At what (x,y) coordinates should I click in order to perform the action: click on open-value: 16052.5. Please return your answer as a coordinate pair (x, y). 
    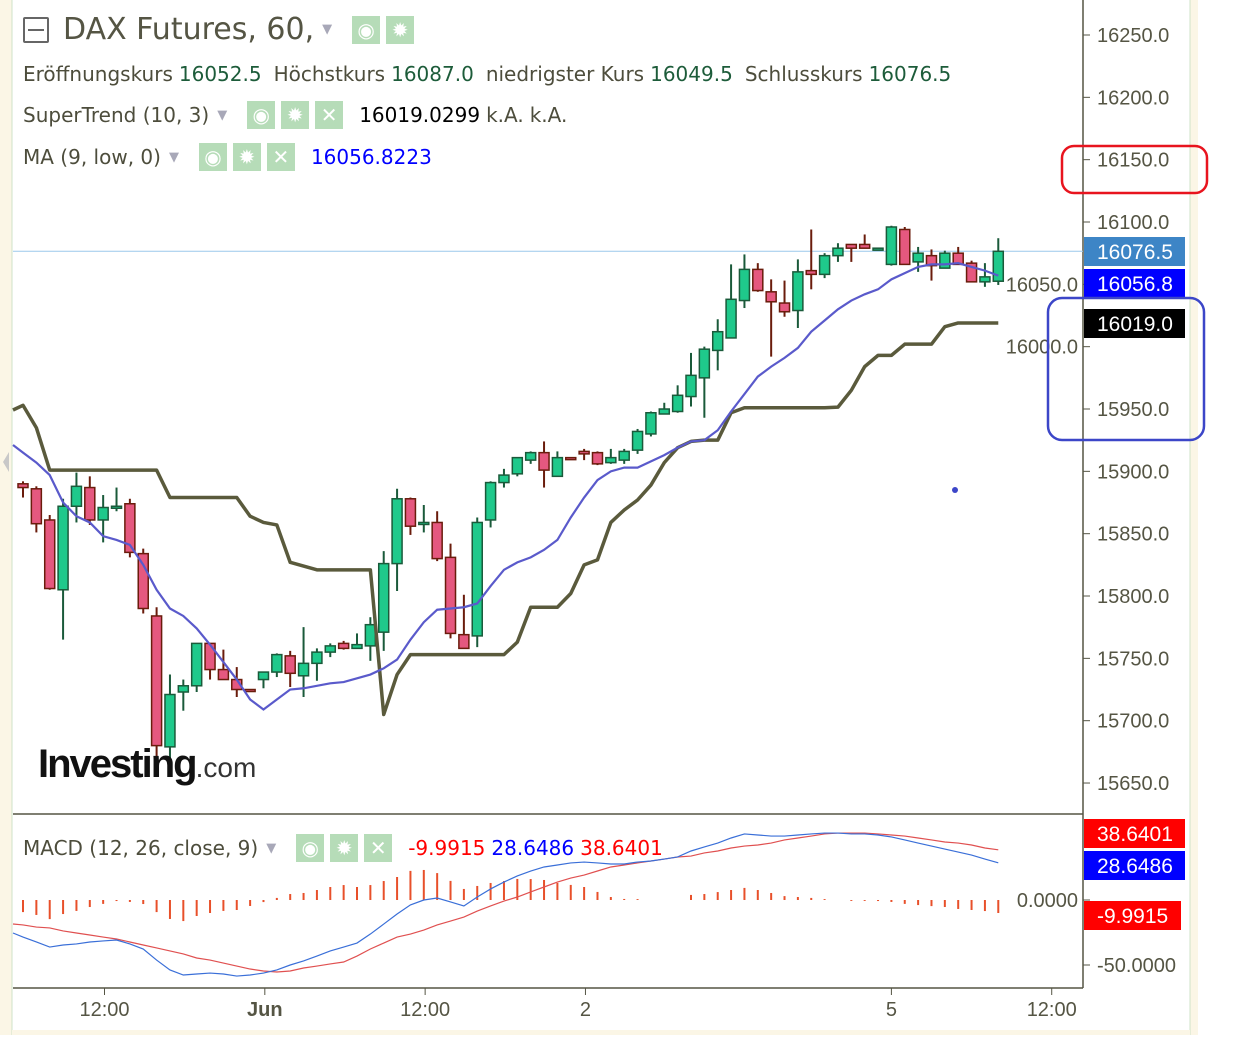
    Looking at the image, I should click on (220, 74).